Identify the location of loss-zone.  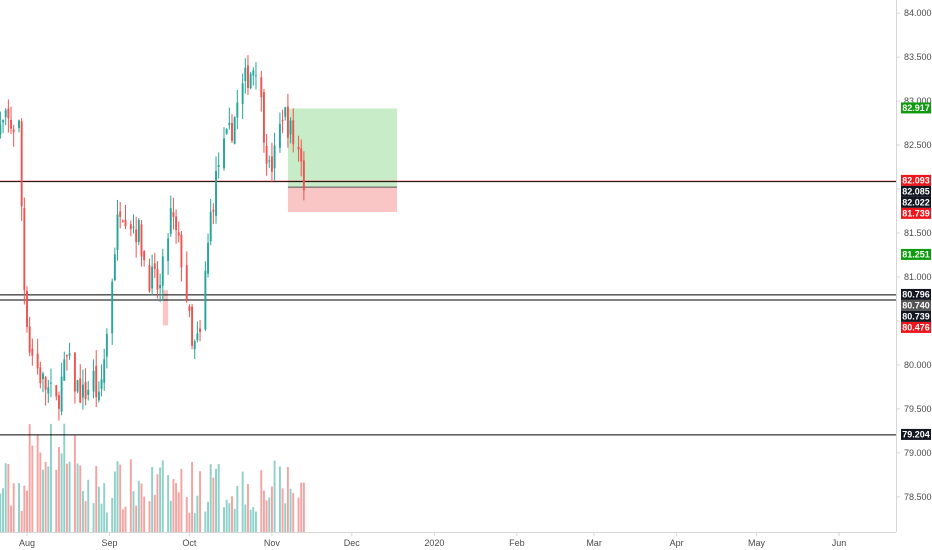
(342, 200).